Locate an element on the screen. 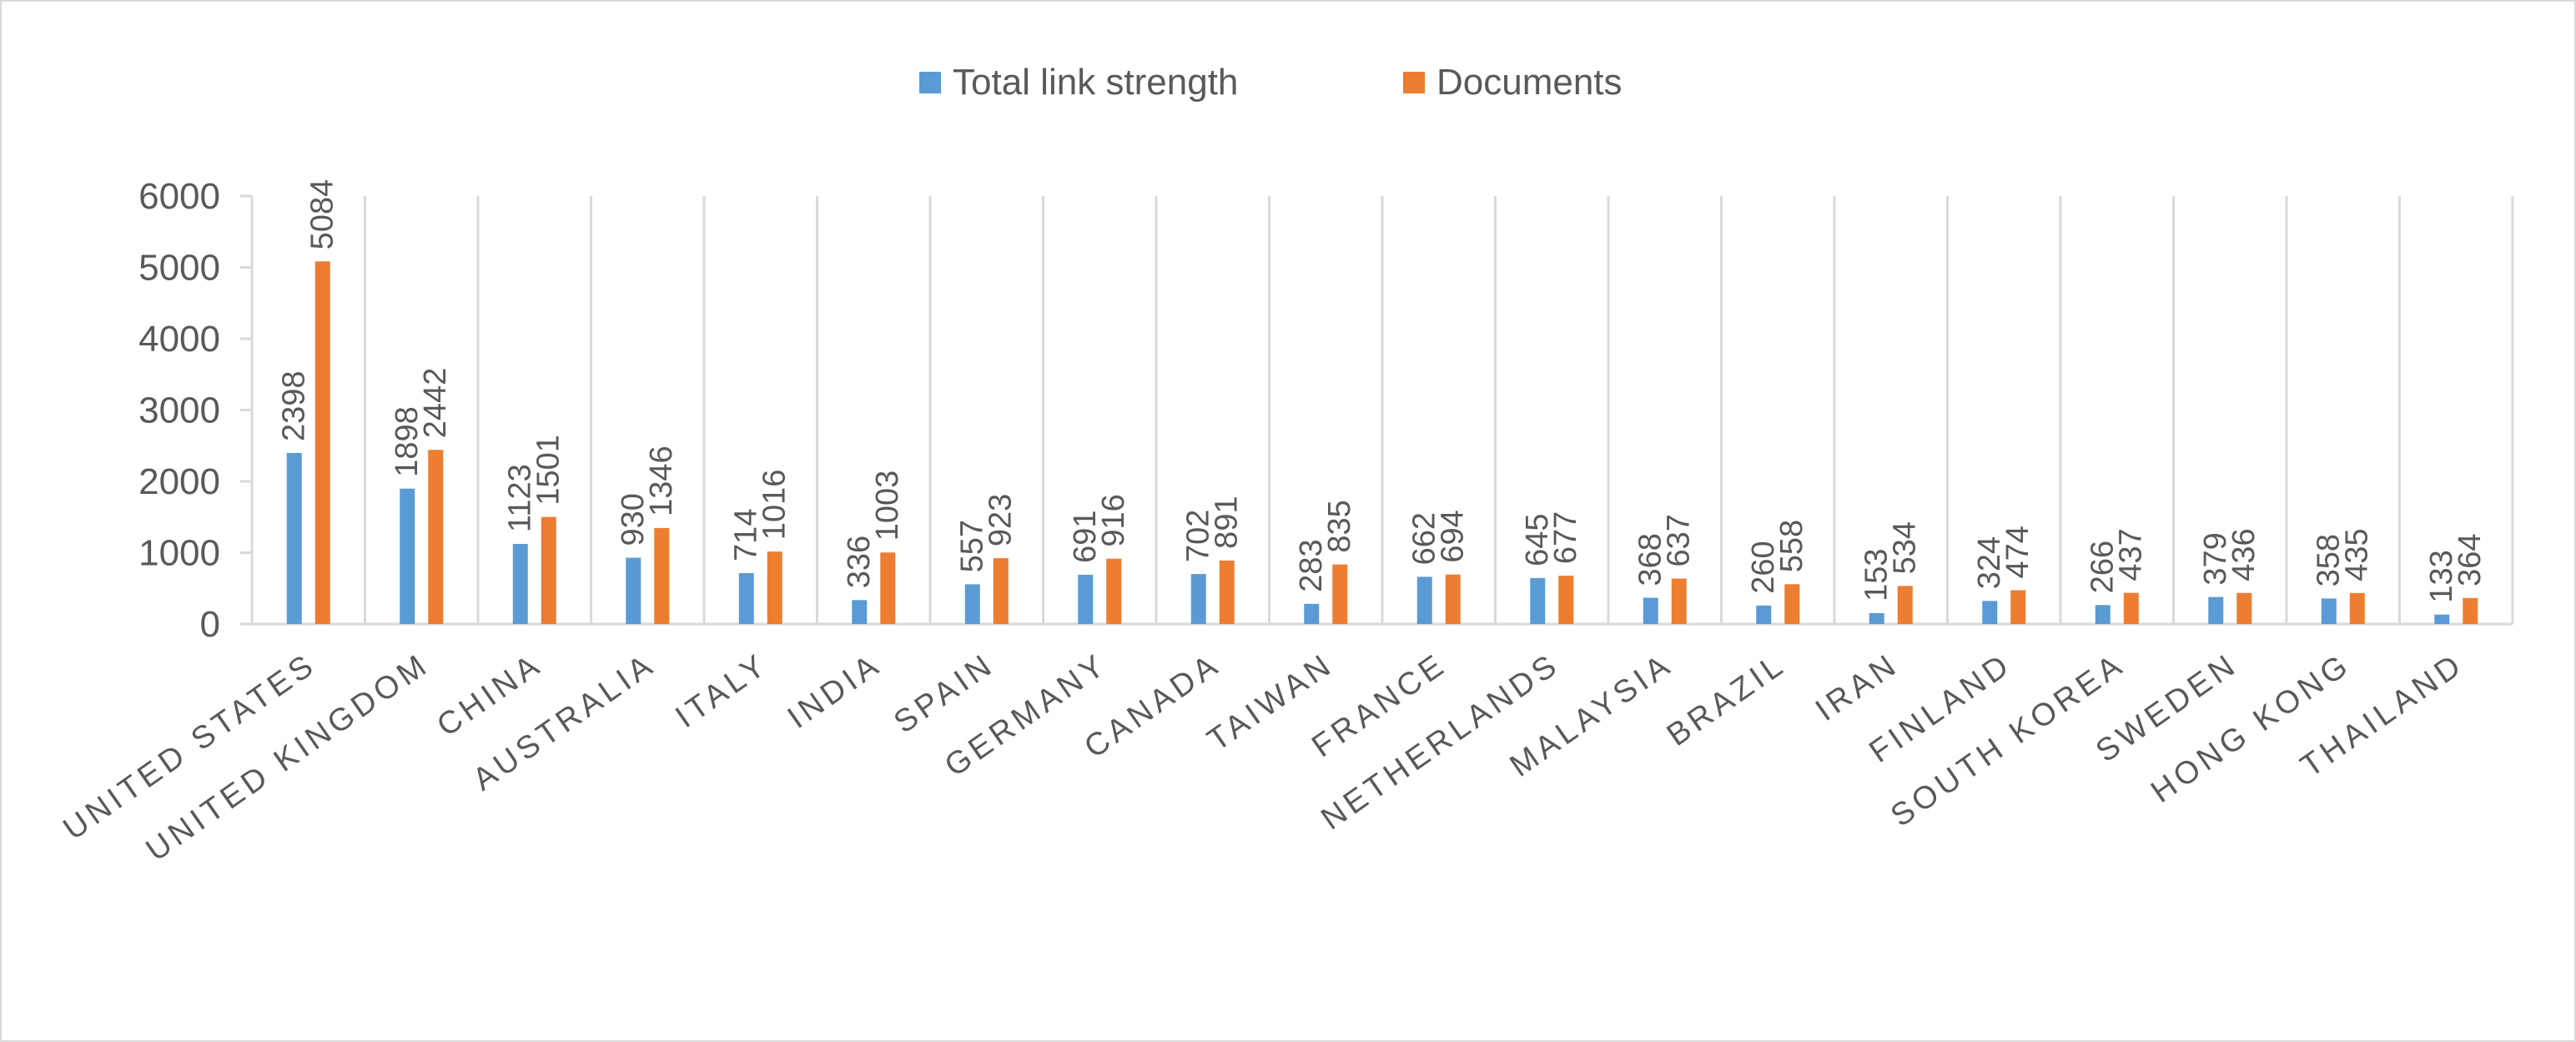 This screenshot has height=1042, width=2576. data-label: 916 is located at coordinates (1113, 520).